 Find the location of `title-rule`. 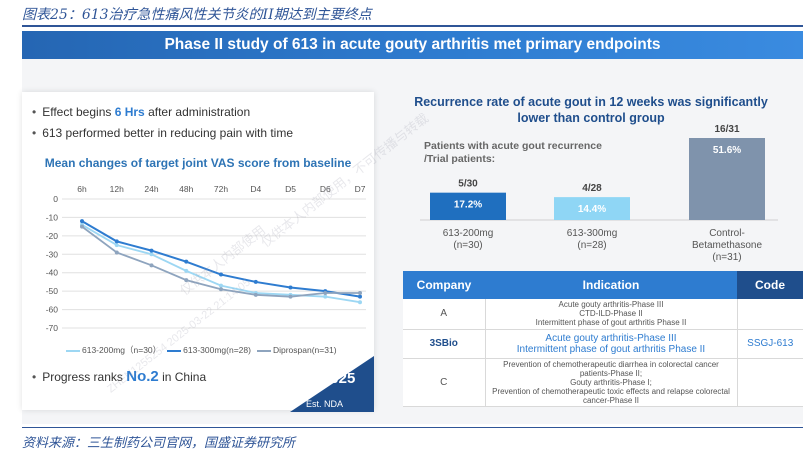

title-rule is located at coordinates (412, 26).